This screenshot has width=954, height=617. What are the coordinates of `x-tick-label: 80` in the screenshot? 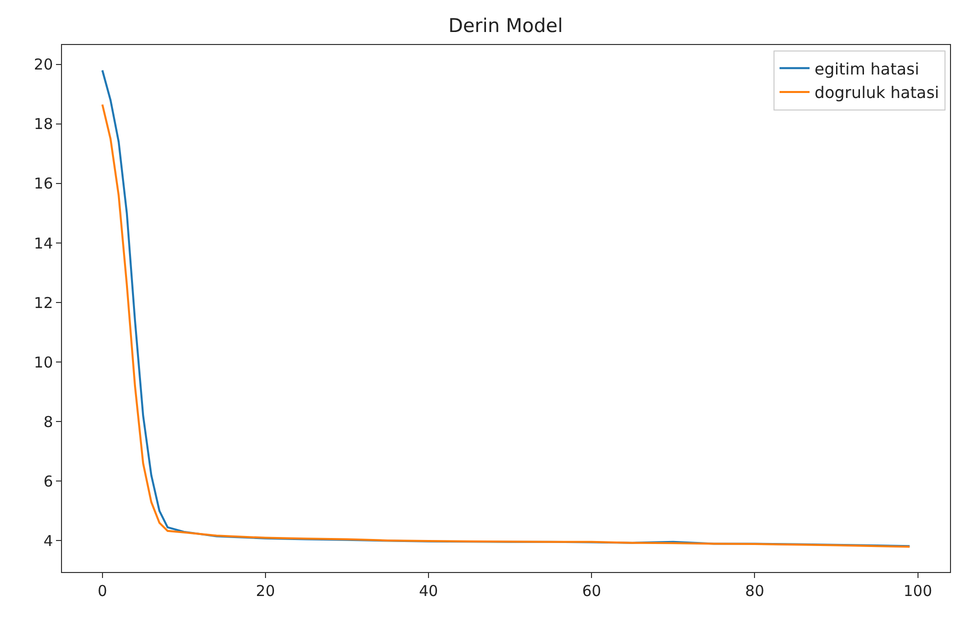 It's located at (754, 591).